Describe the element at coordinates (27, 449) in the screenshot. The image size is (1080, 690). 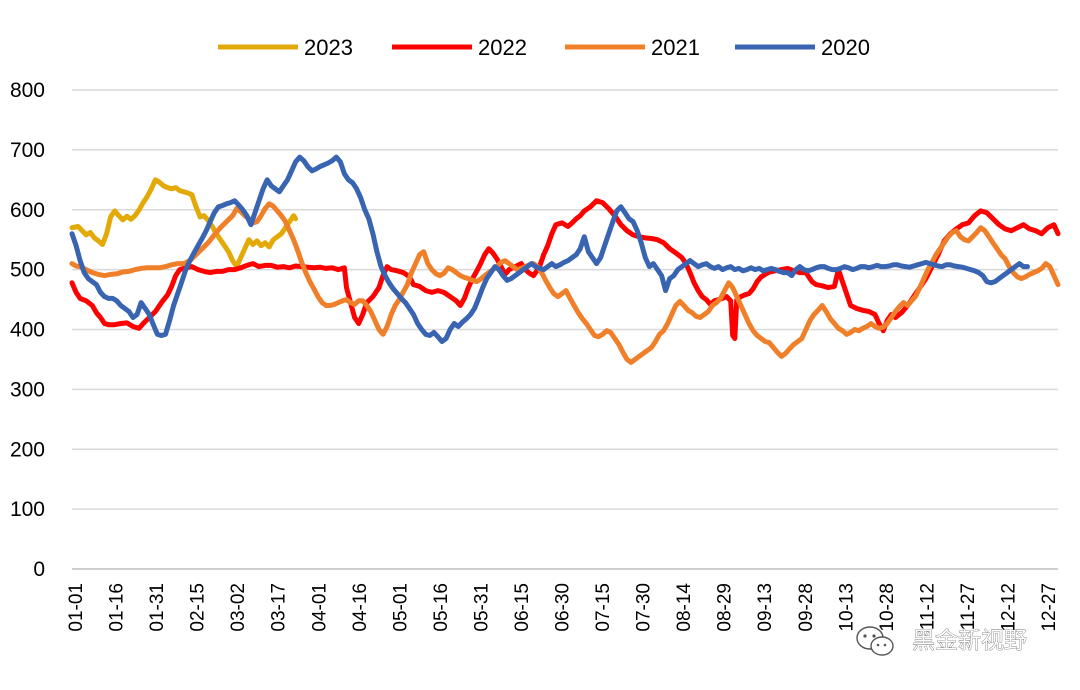
I see `y-tick-label: 200` at that location.